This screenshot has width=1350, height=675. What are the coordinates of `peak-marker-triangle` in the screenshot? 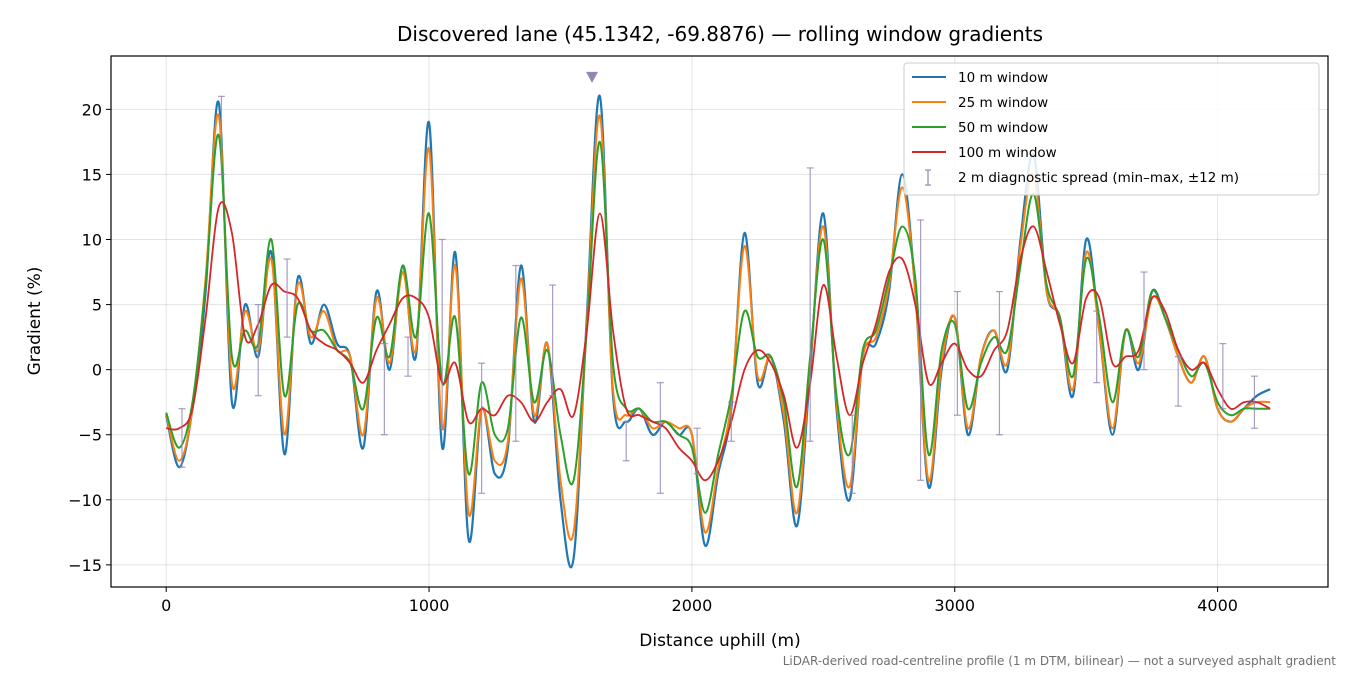 It's located at (592, 77).